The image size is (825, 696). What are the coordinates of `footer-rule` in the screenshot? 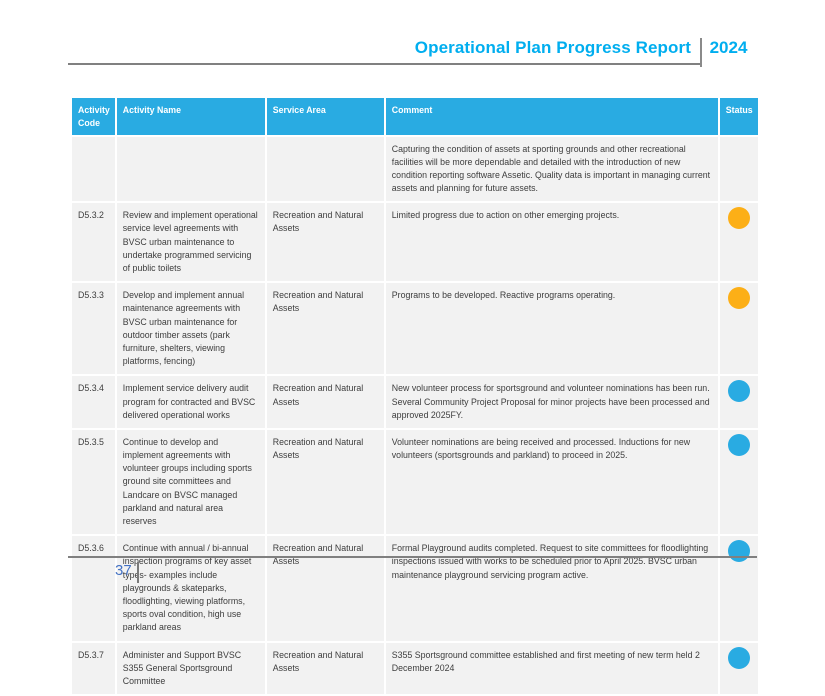 It's located at (412, 557).